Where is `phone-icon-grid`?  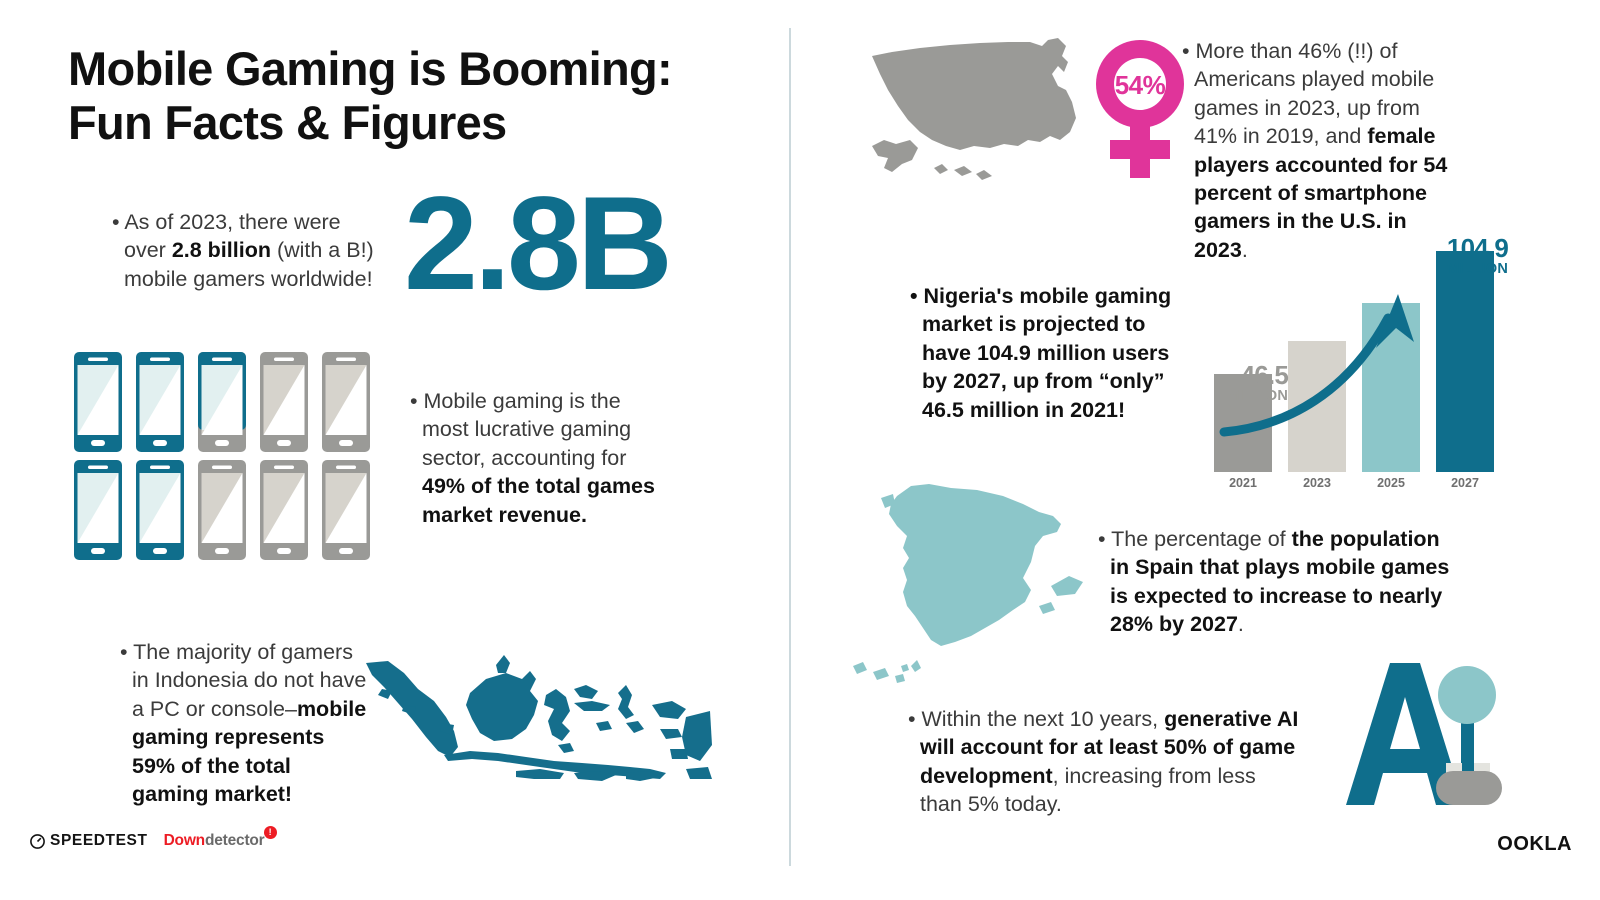
phone-icon-grid is located at coordinates (225, 460).